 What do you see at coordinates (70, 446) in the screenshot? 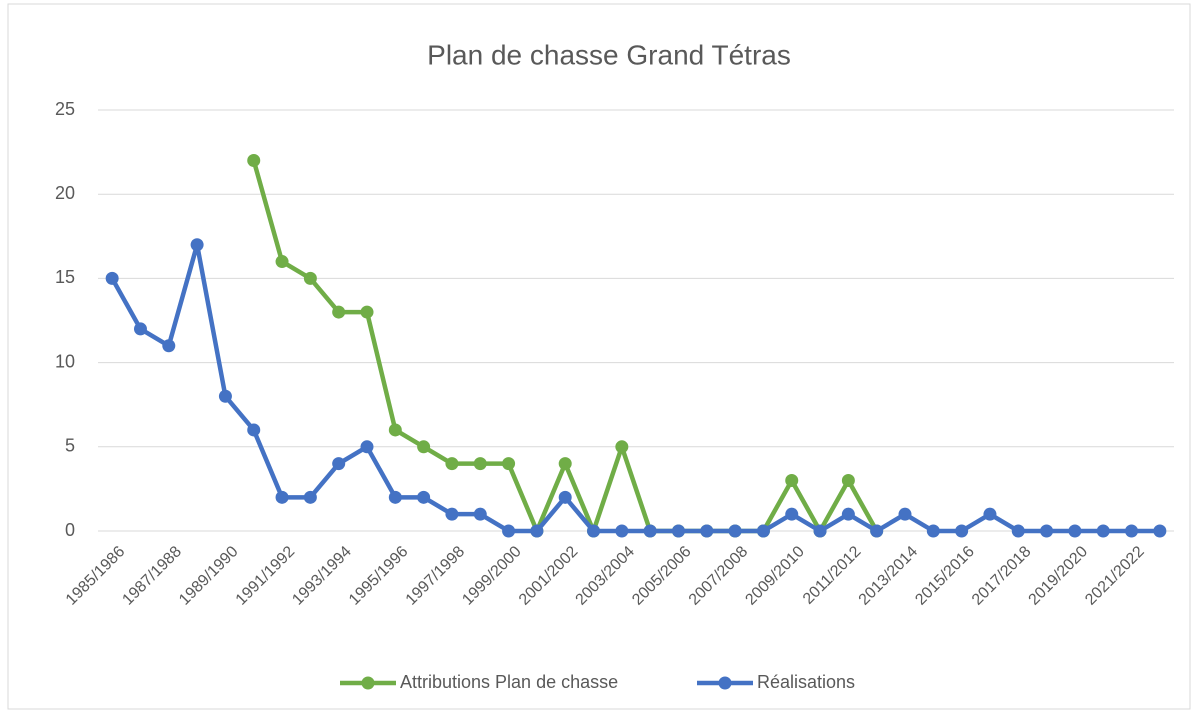
I see `y-tick-label: 5` at bounding box center [70, 446].